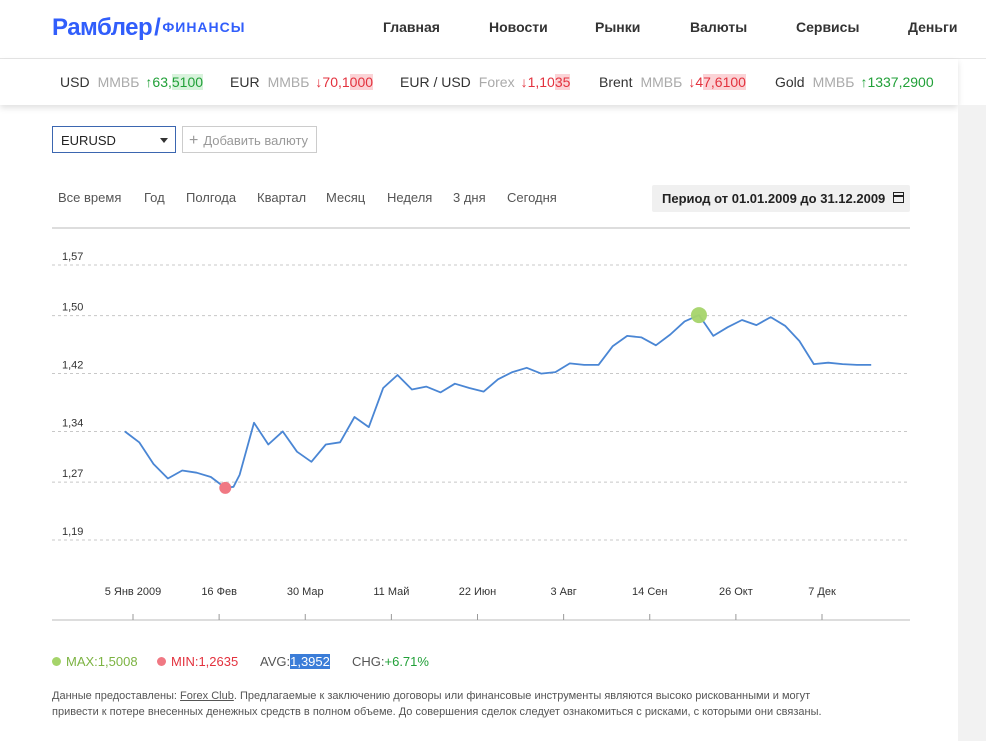 Image resolution: width=986 pixels, height=741 pixels. What do you see at coordinates (295, 661) in the screenshot?
I see `stat-avg: AVG:1,3952` at bounding box center [295, 661].